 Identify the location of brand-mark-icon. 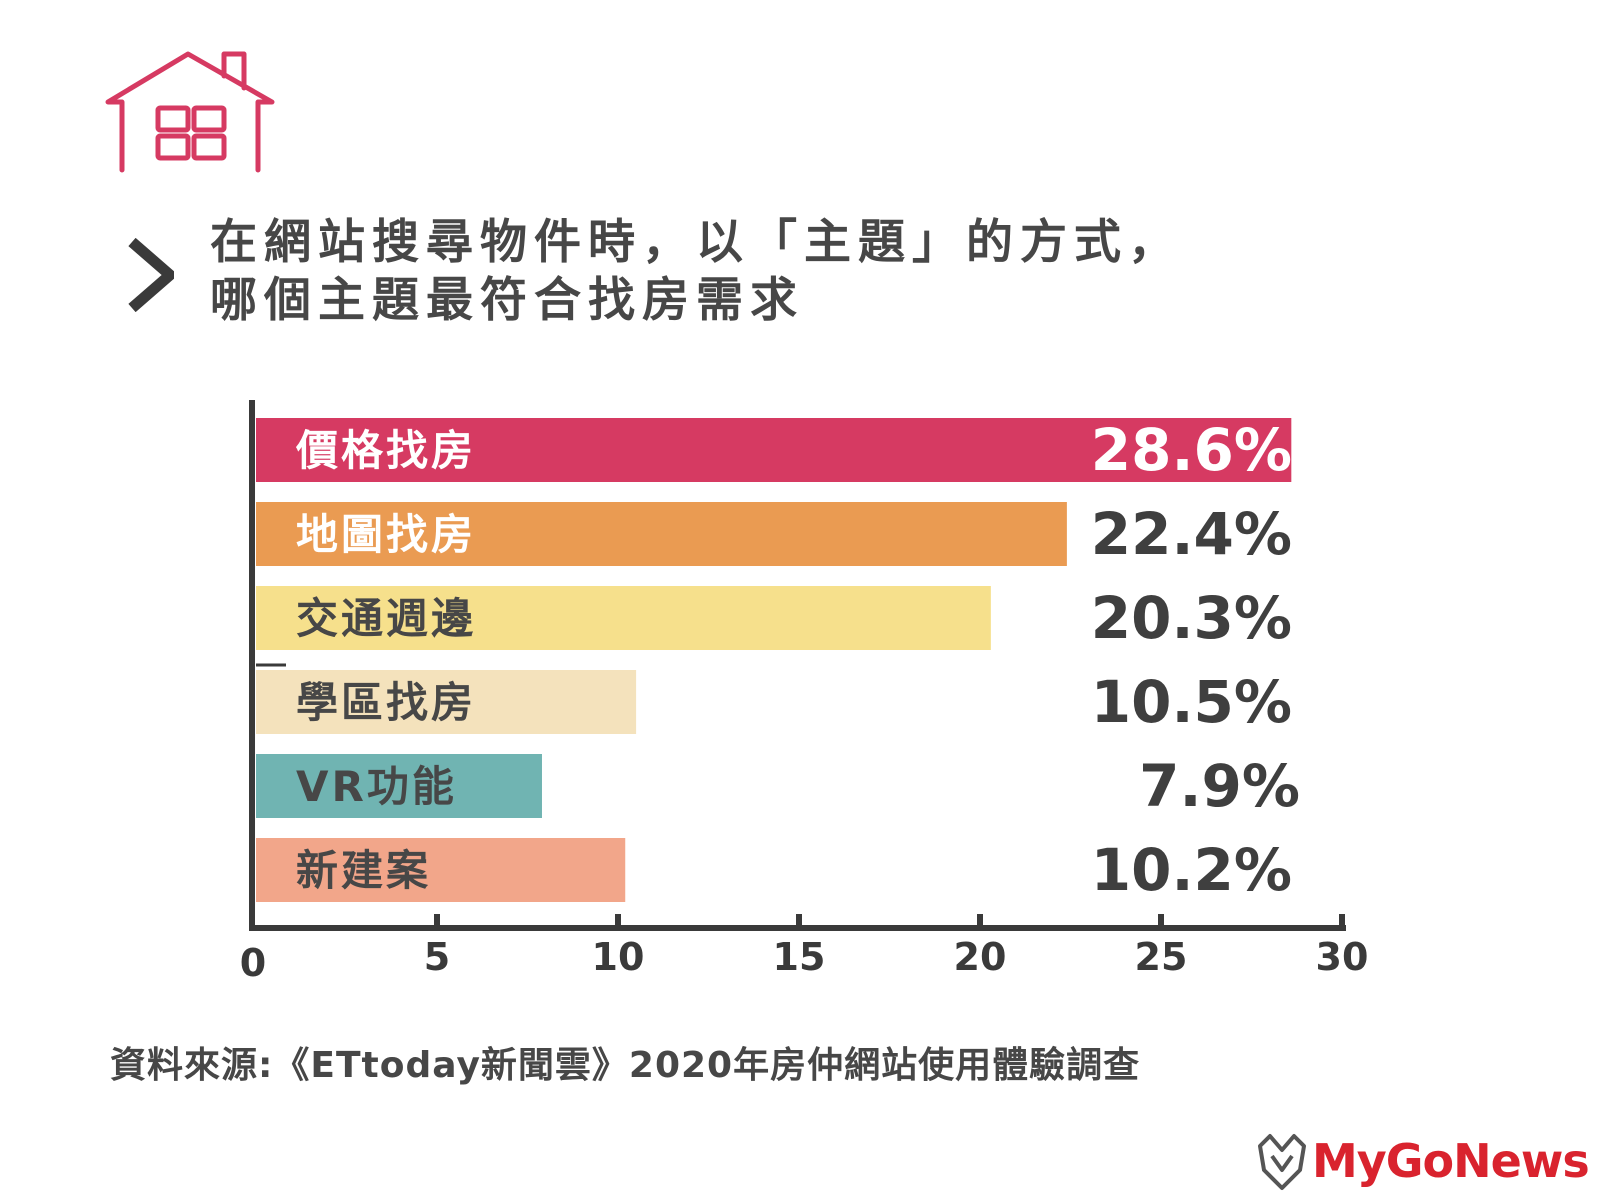
(1282, 1162).